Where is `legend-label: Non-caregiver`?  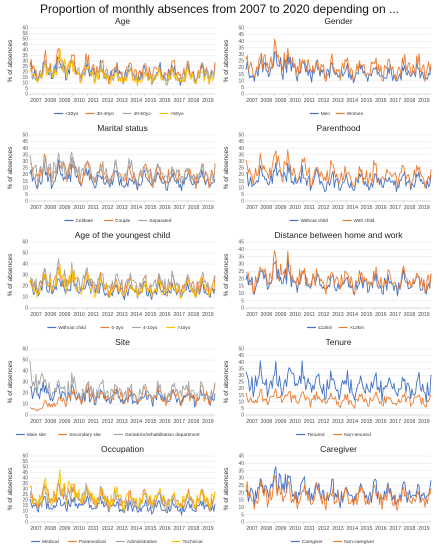
legend-label: Non-caregiver is located at coordinates (359, 542).